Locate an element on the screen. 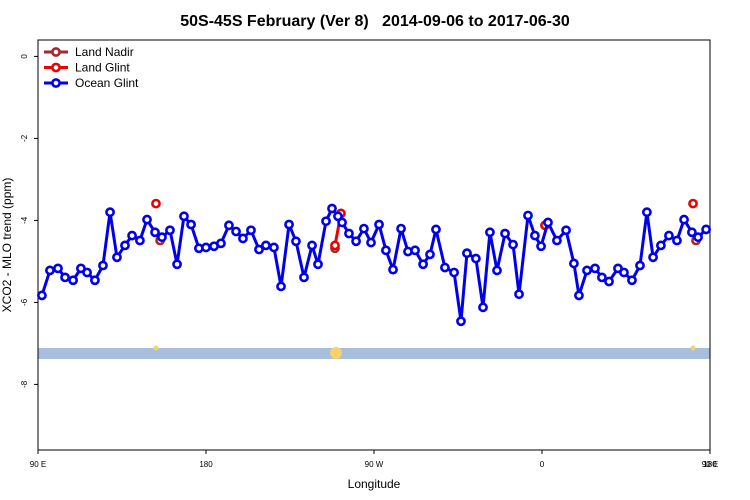  legend-text: Land Nadir is located at coordinates (104, 52).